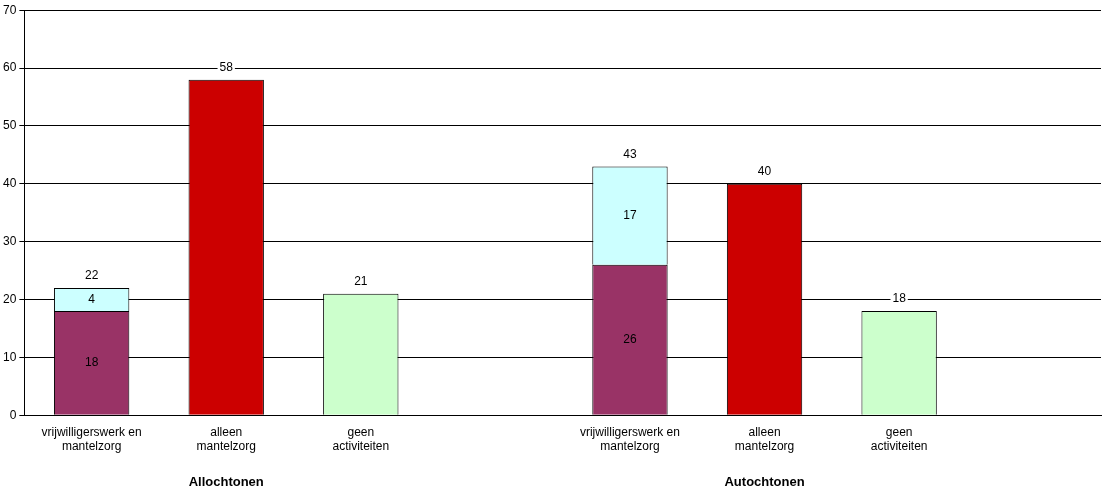 The height and width of the screenshot is (494, 1111). I want to click on data-label: 17, so click(630, 214).